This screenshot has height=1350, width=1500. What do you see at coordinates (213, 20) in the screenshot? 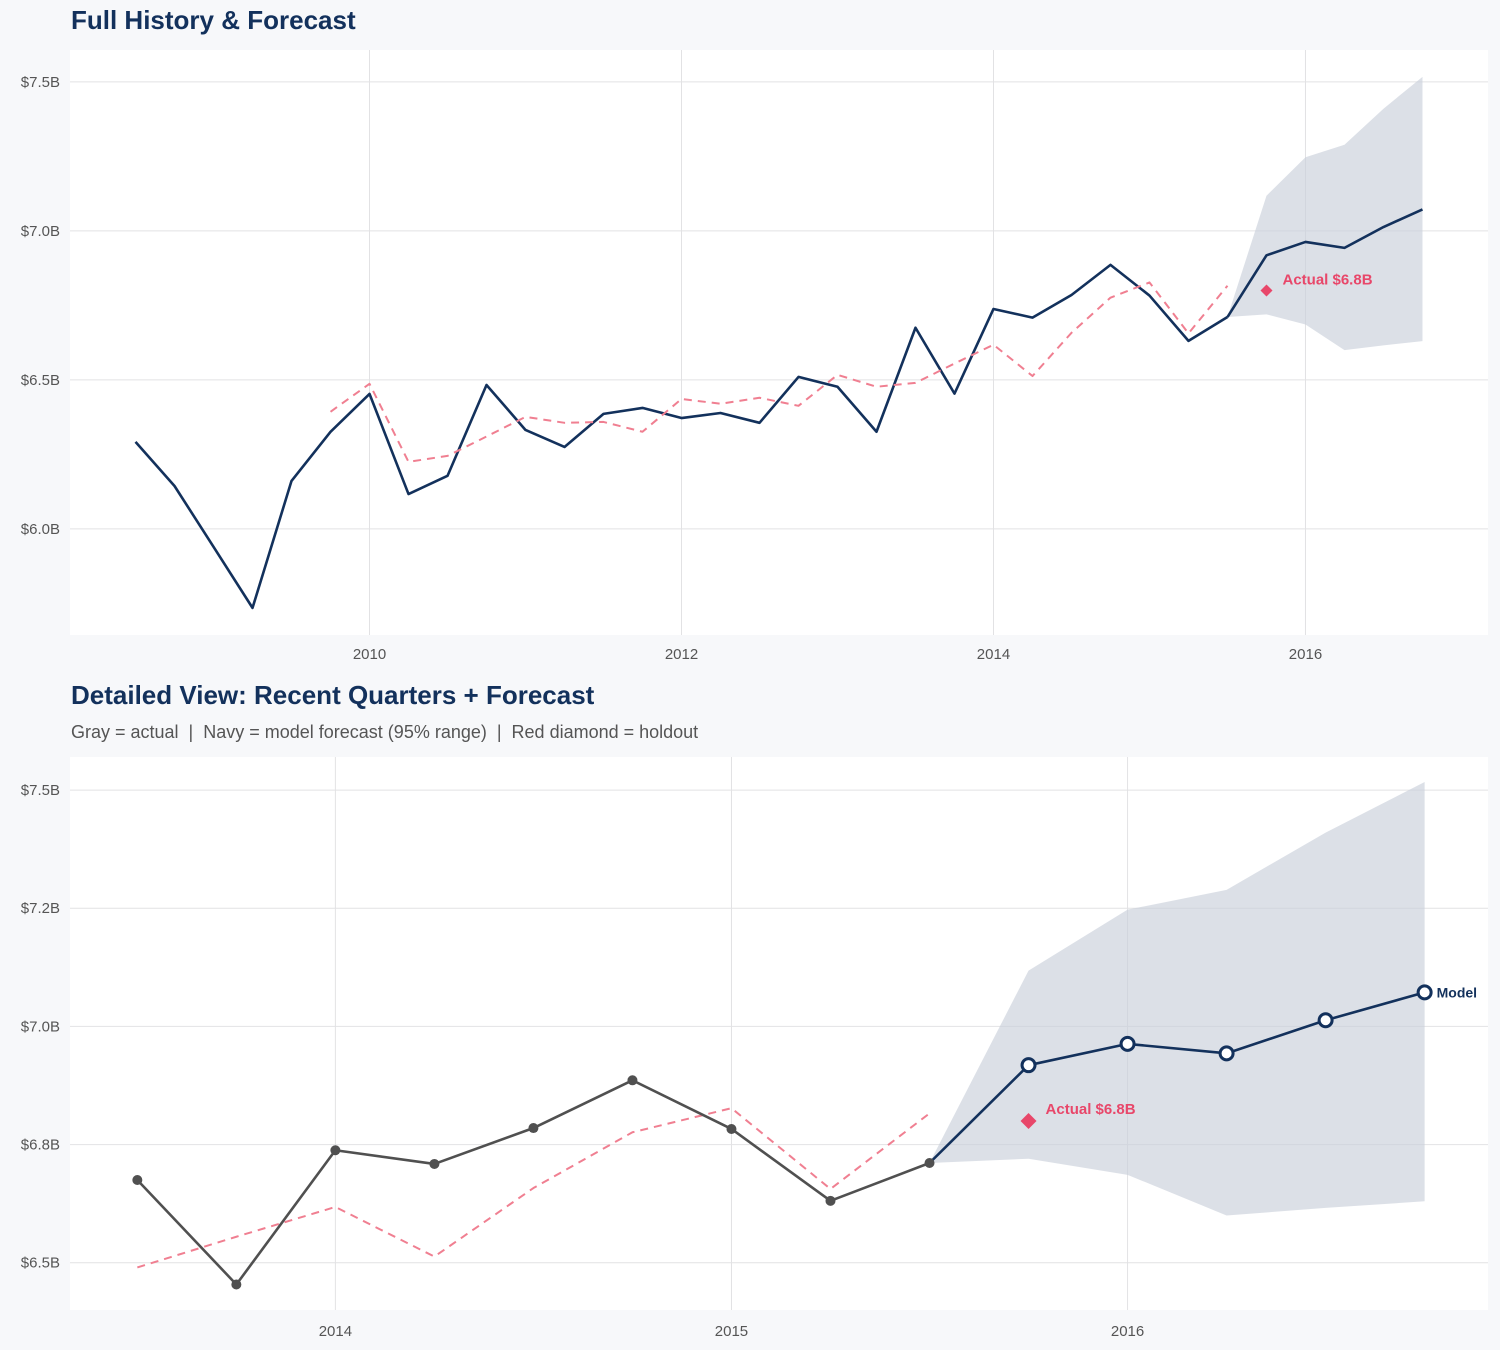
I see `chart-title-full-history: Full History & Forecast` at bounding box center [213, 20].